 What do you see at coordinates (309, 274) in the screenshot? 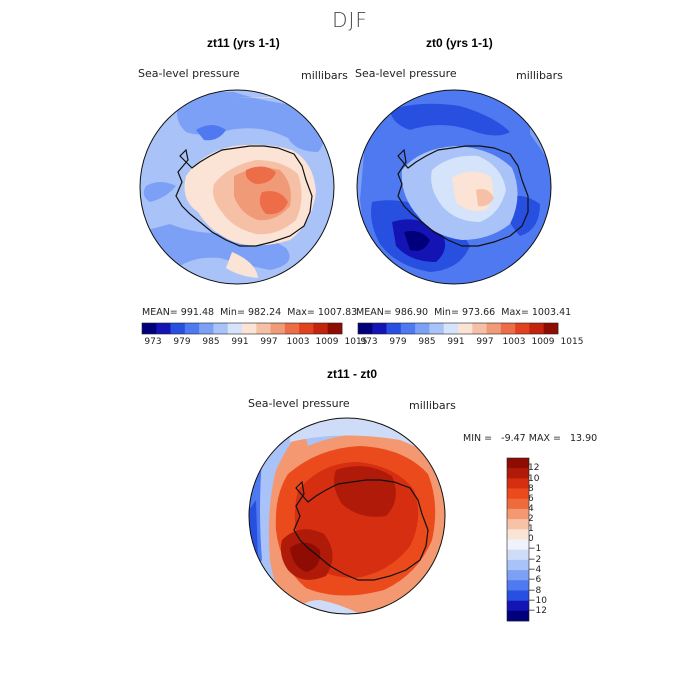
I see `panel1-fill-high-southeast` at bounding box center [309, 274].